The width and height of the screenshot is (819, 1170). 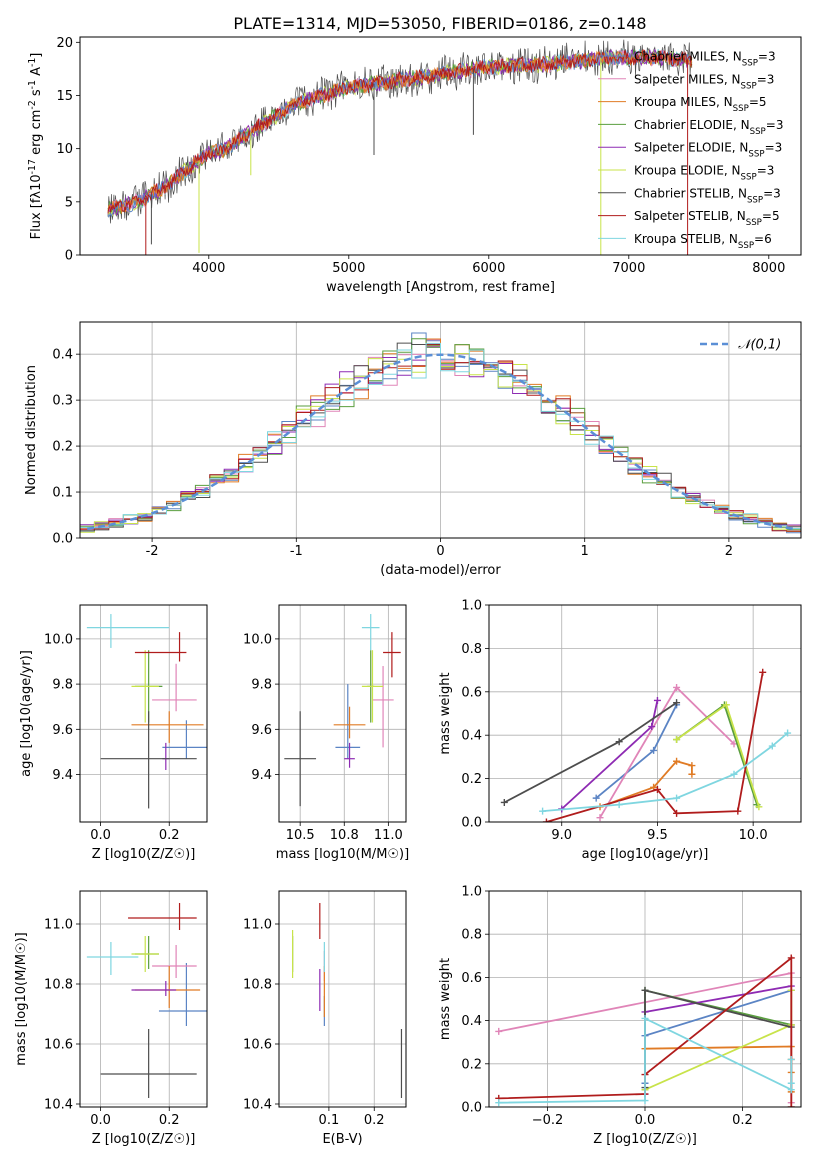 What do you see at coordinates (208, 268) in the screenshot?
I see `x-tick-label: 4000` at bounding box center [208, 268].